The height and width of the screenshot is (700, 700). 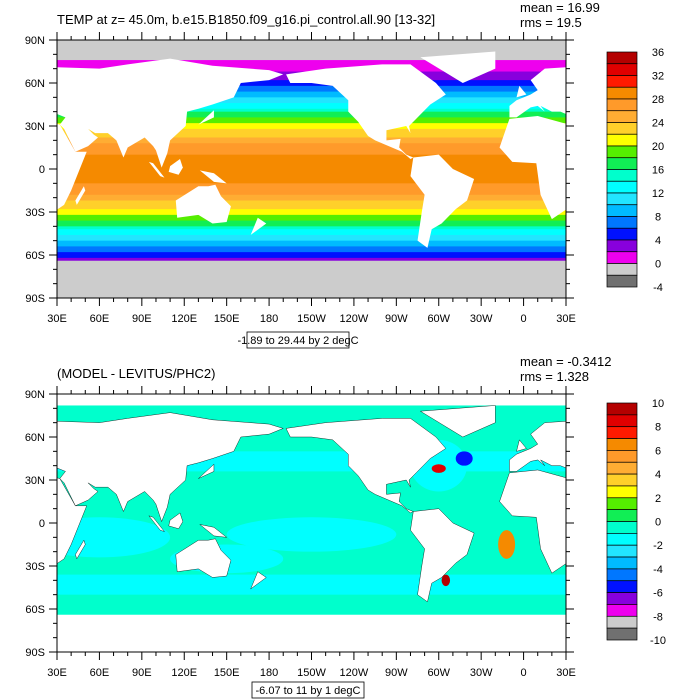 What do you see at coordinates (658, 404) in the screenshot?
I see `colorbar-label: 10` at bounding box center [658, 404].